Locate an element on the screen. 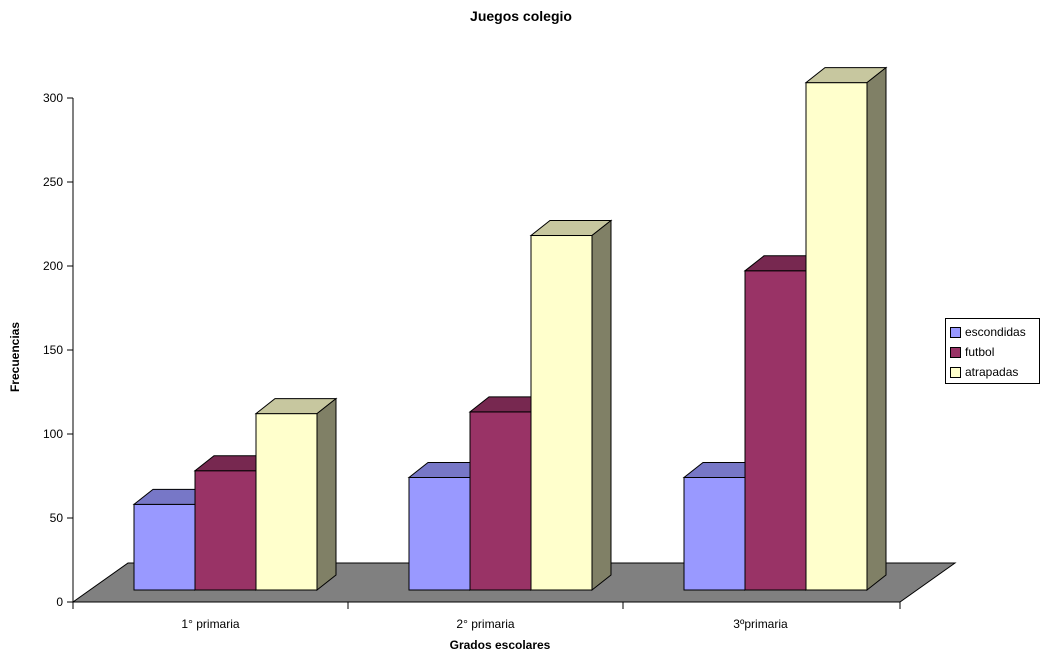 This screenshot has width=1042, height=655. y-tick-label-50: 50 is located at coordinates (57, 518).